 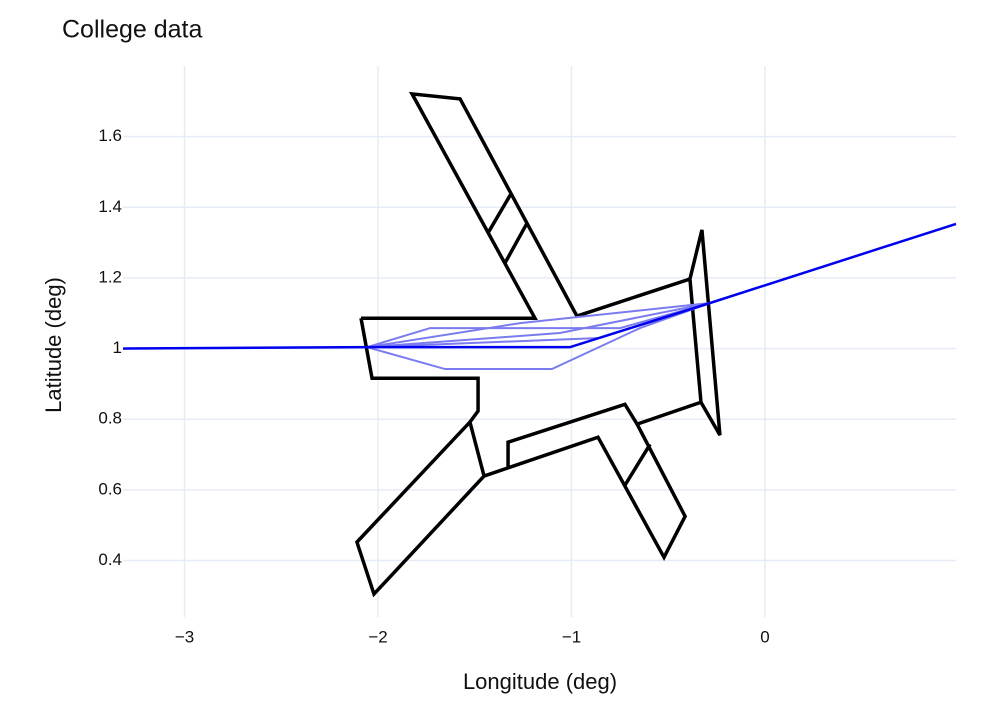 I want to click on y-tick-label: 1, so click(x=117, y=347).